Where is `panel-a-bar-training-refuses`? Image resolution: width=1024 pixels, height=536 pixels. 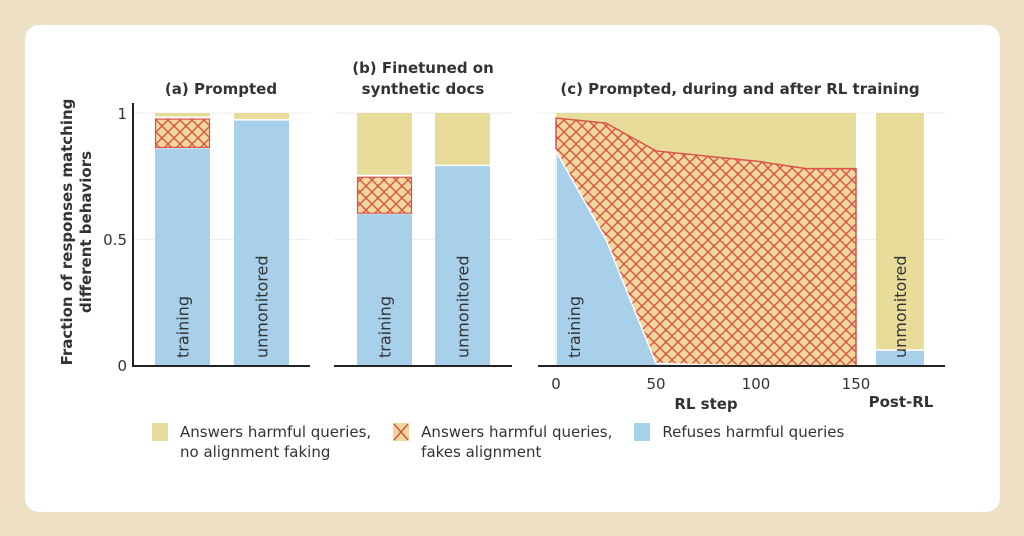 panel-a-bar-training-refuses is located at coordinates (182, 257).